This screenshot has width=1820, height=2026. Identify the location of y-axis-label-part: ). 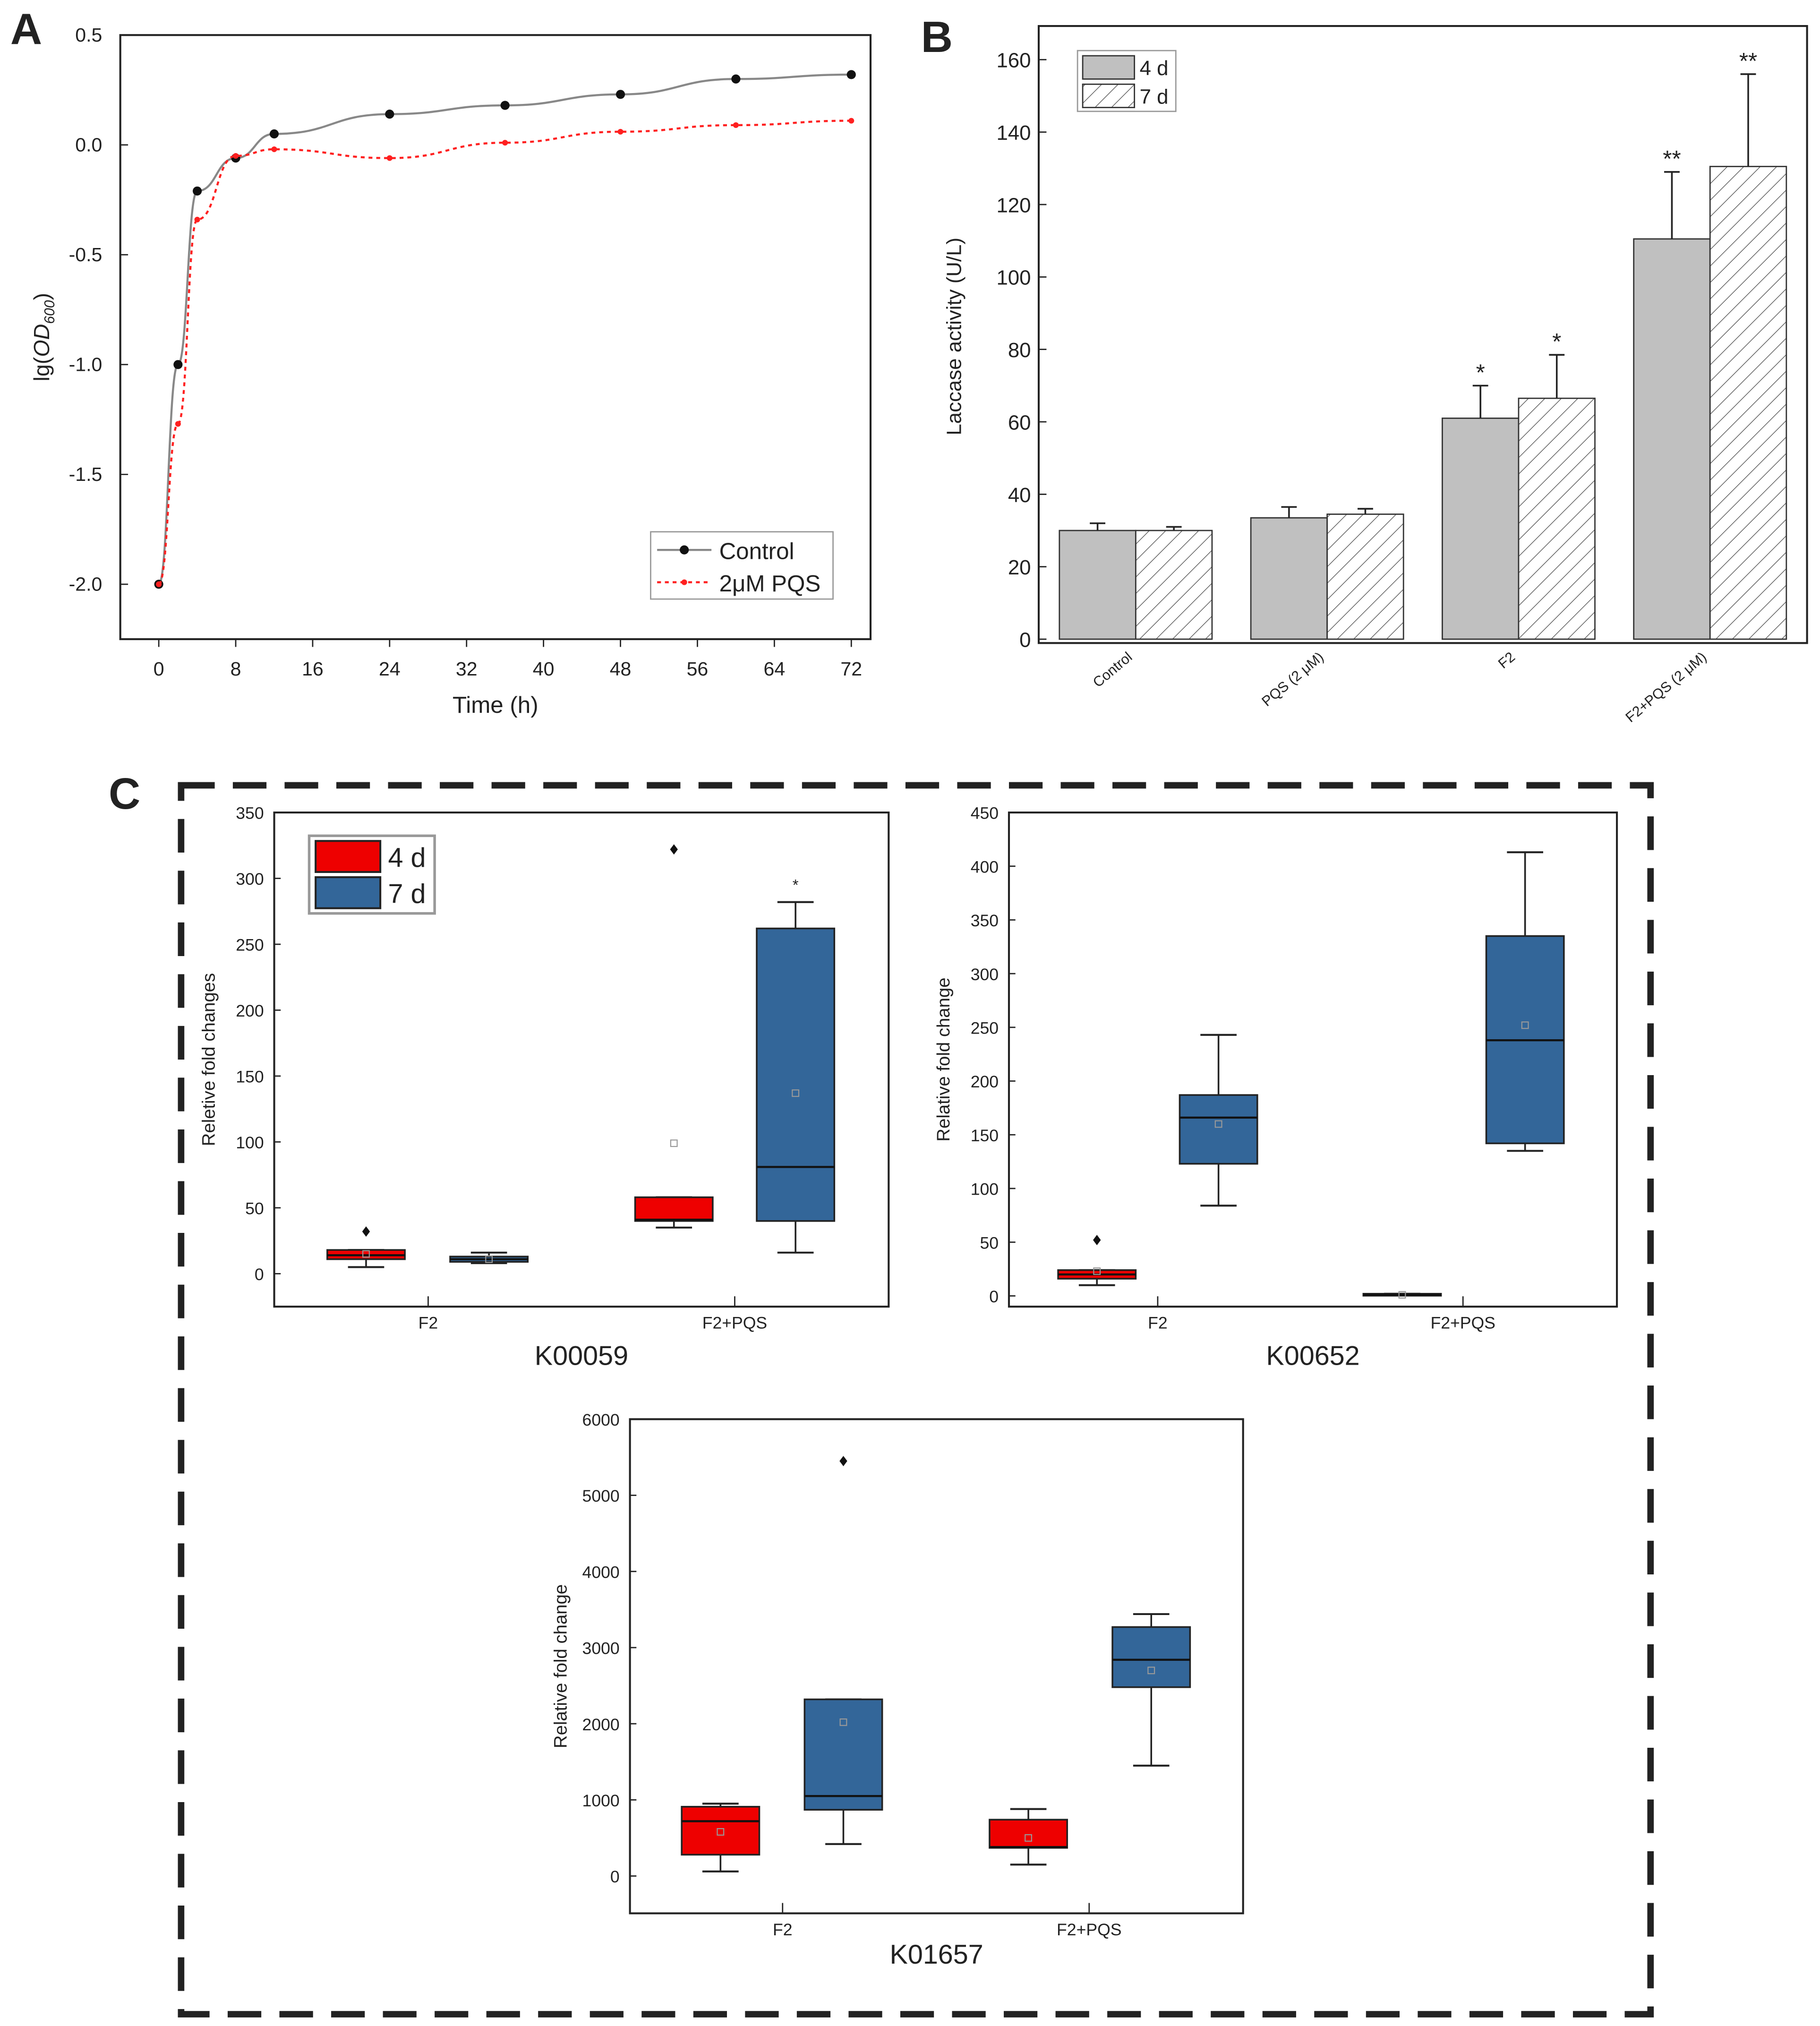
(42, 296).